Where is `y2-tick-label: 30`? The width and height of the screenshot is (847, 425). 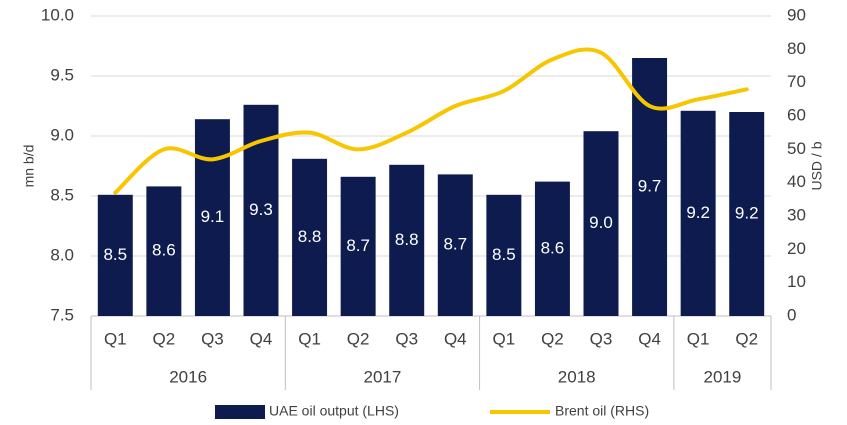
y2-tick-label: 30 is located at coordinates (796, 214).